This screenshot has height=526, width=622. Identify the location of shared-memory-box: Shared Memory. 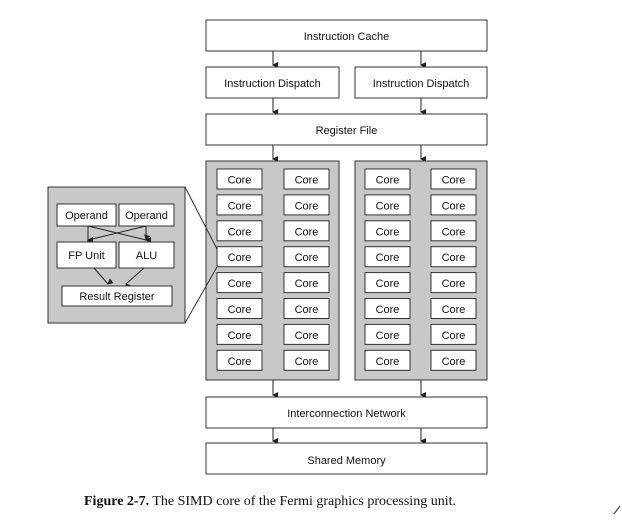
(346, 458).